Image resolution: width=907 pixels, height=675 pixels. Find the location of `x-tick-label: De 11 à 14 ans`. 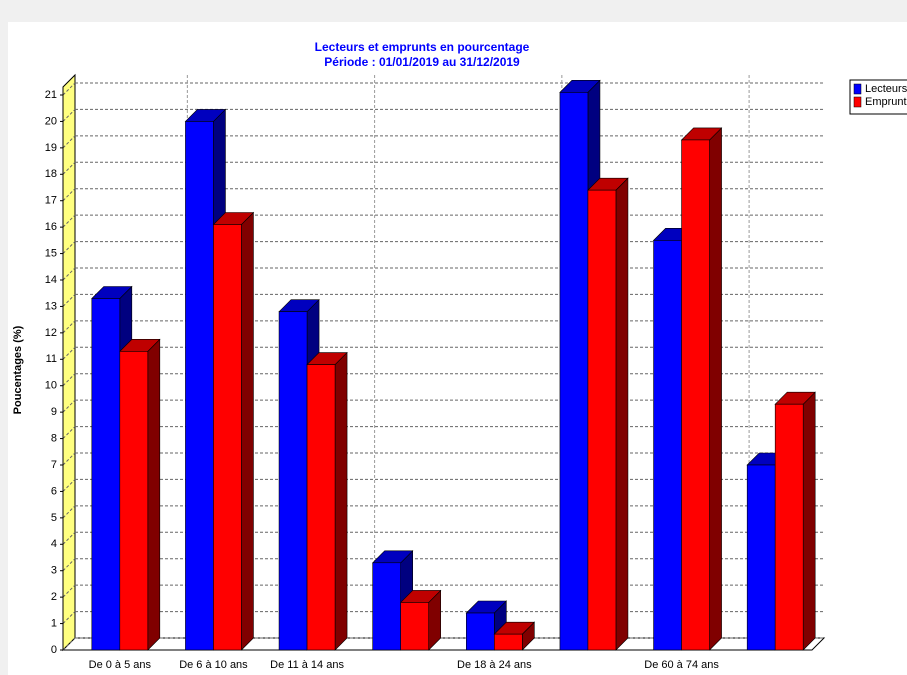

x-tick-label: De 11 à 14 ans is located at coordinates (307, 665).